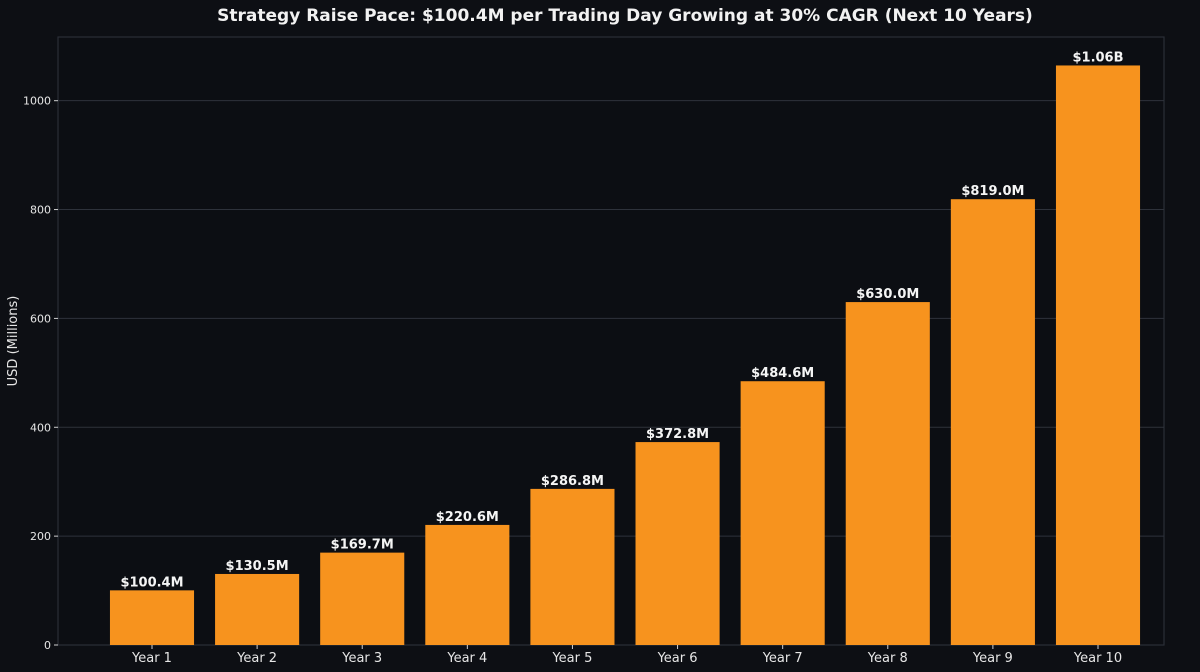 Image resolution: width=1200 pixels, height=672 pixels. Describe the element at coordinates (40, 536) in the screenshot. I see `y-tick-label: 200` at that location.